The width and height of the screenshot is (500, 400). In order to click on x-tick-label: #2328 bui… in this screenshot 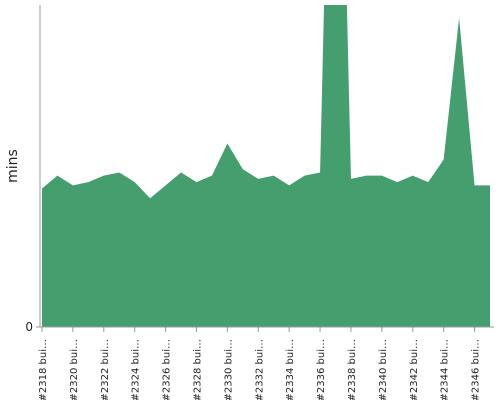, I will do `click(197, 369)`.